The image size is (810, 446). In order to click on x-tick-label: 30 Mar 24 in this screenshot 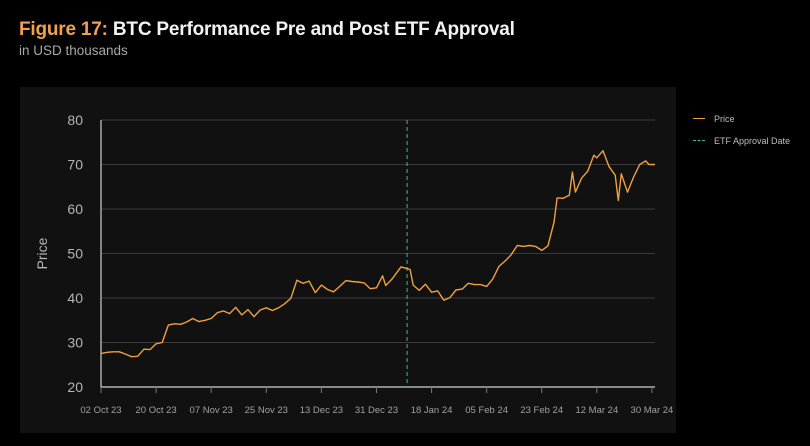, I will do `click(652, 410)`.